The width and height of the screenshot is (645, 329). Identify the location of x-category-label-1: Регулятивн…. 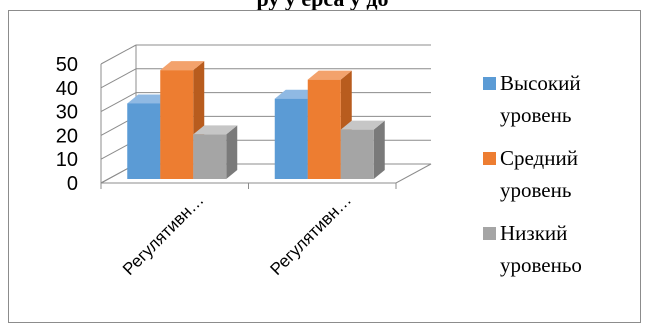
(163, 234).